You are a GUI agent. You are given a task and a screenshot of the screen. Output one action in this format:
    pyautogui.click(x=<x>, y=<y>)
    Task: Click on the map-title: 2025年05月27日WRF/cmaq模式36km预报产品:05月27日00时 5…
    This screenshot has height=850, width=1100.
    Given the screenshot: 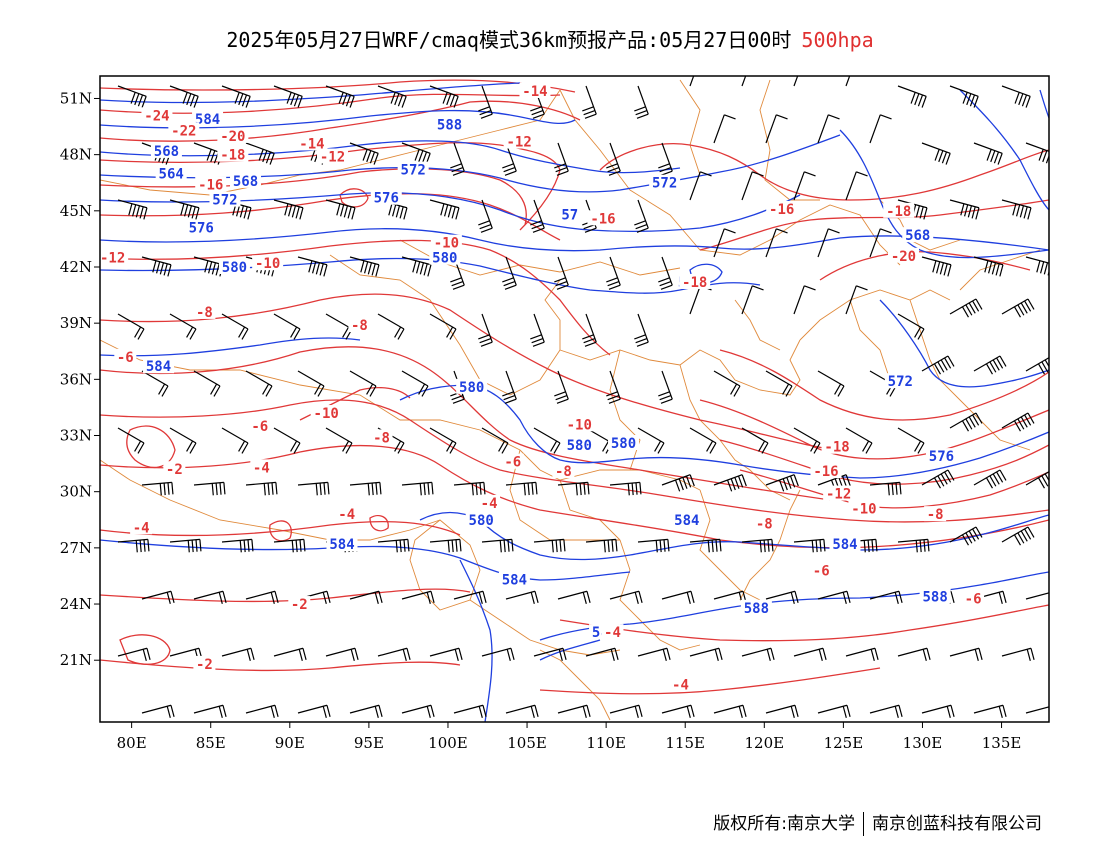 What is the action you would take?
    pyautogui.click(x=550, y=38)
    